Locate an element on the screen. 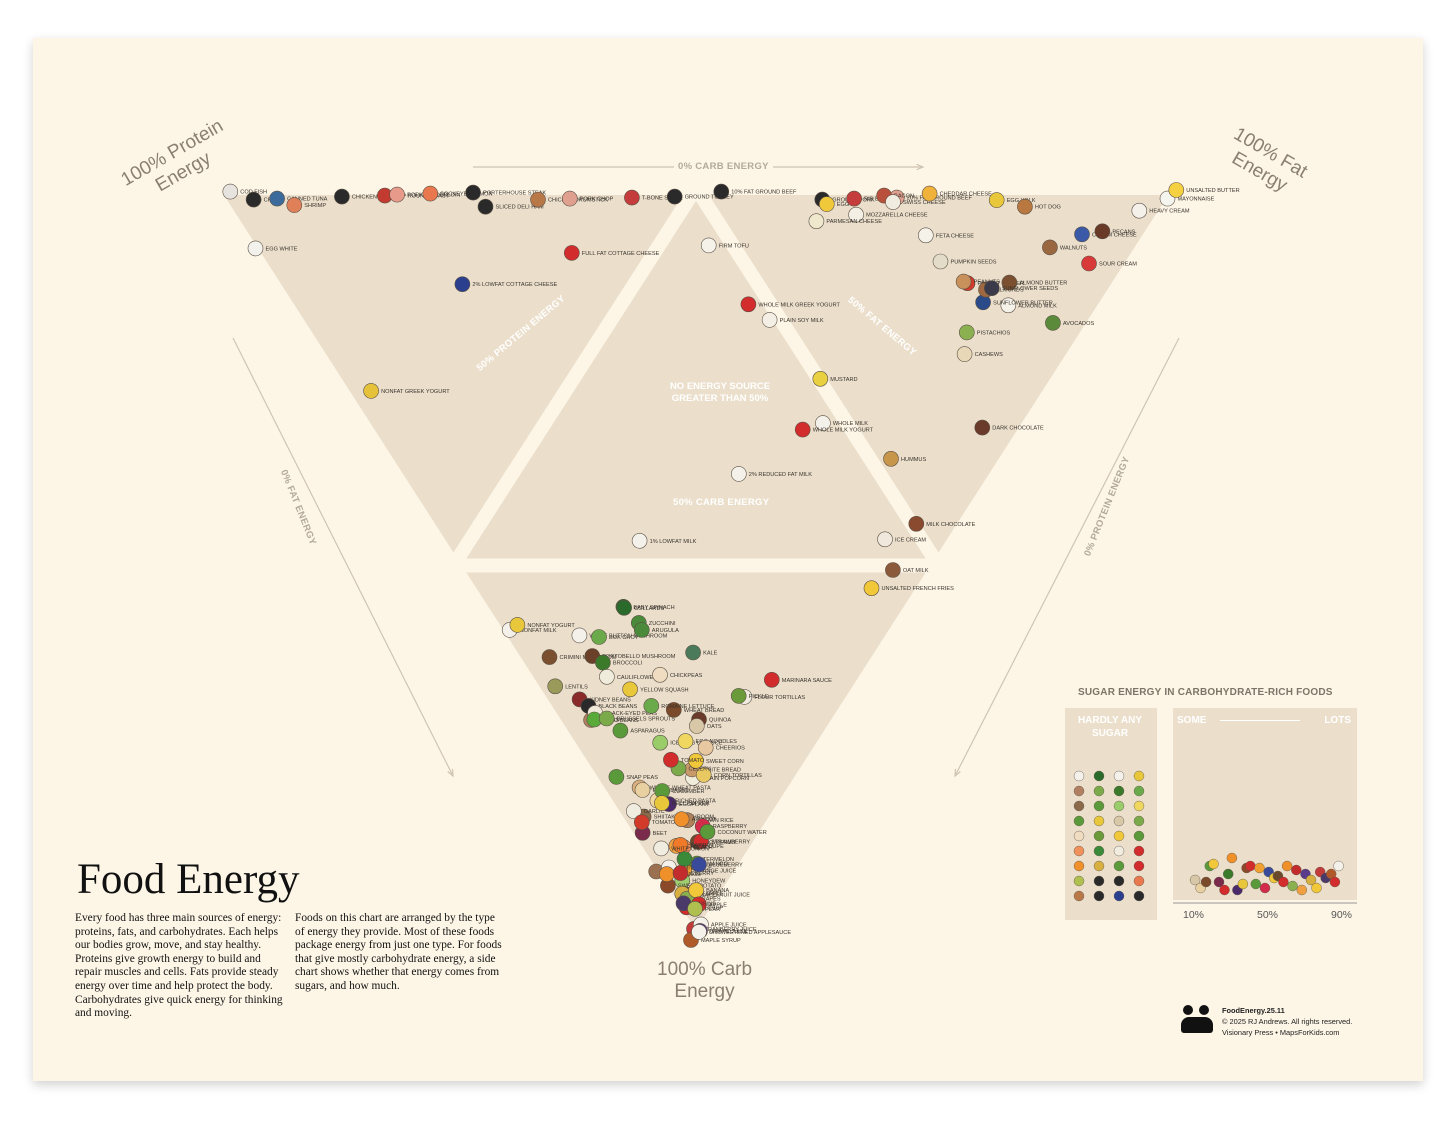 Image resolution: width=1456 pixels, height=1137 pixels. edge-arrow-carb-0-head is located at coordinates (920, 167).